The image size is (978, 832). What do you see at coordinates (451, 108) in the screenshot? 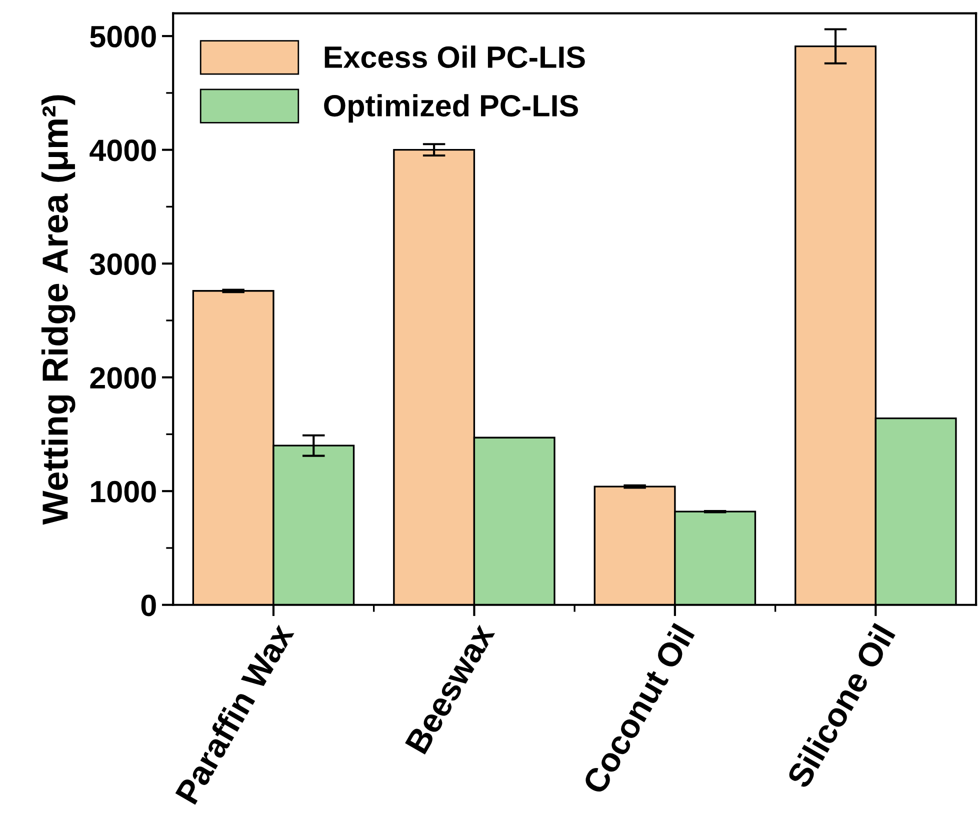
I see `legend-label: Optimized PC-LIS` at bounding box center [451, 108].